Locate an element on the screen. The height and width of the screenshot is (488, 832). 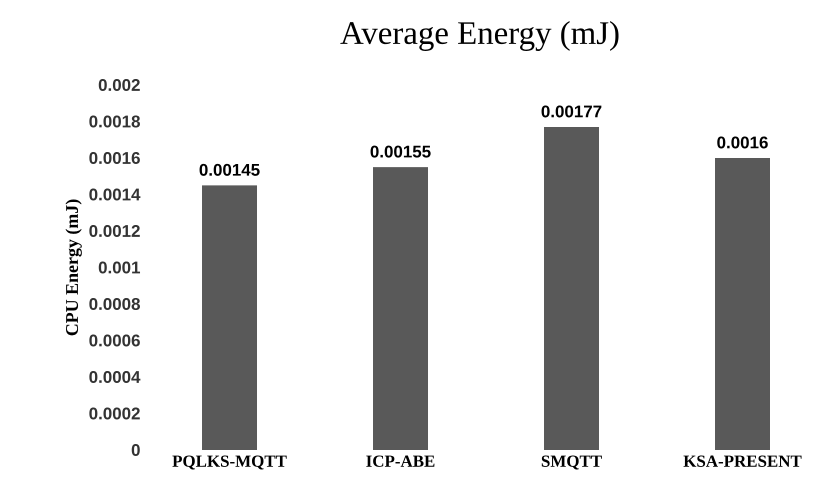
y-tick-label: 0 is located at coordinates (136, 450).